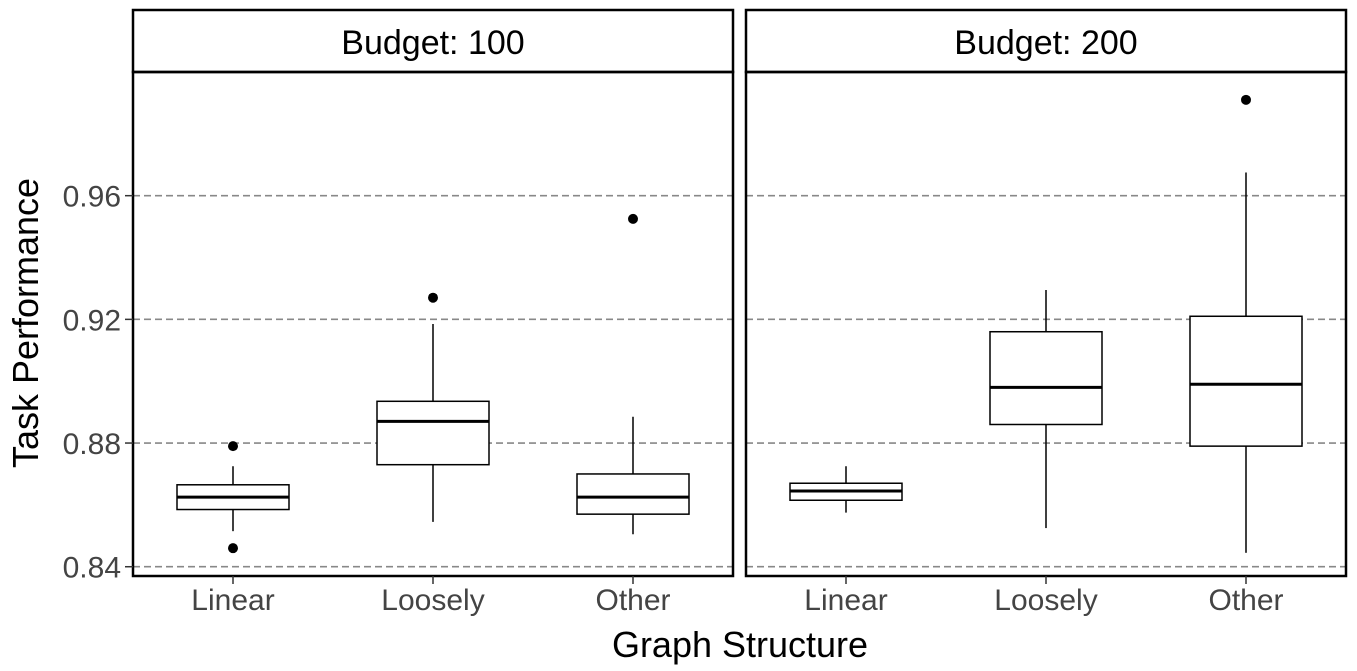 This screenshot has height=671, width=1357. I want to click on x-tick-layer: Linear Loosely Other Linear Loosely Other, so click(737, 596).